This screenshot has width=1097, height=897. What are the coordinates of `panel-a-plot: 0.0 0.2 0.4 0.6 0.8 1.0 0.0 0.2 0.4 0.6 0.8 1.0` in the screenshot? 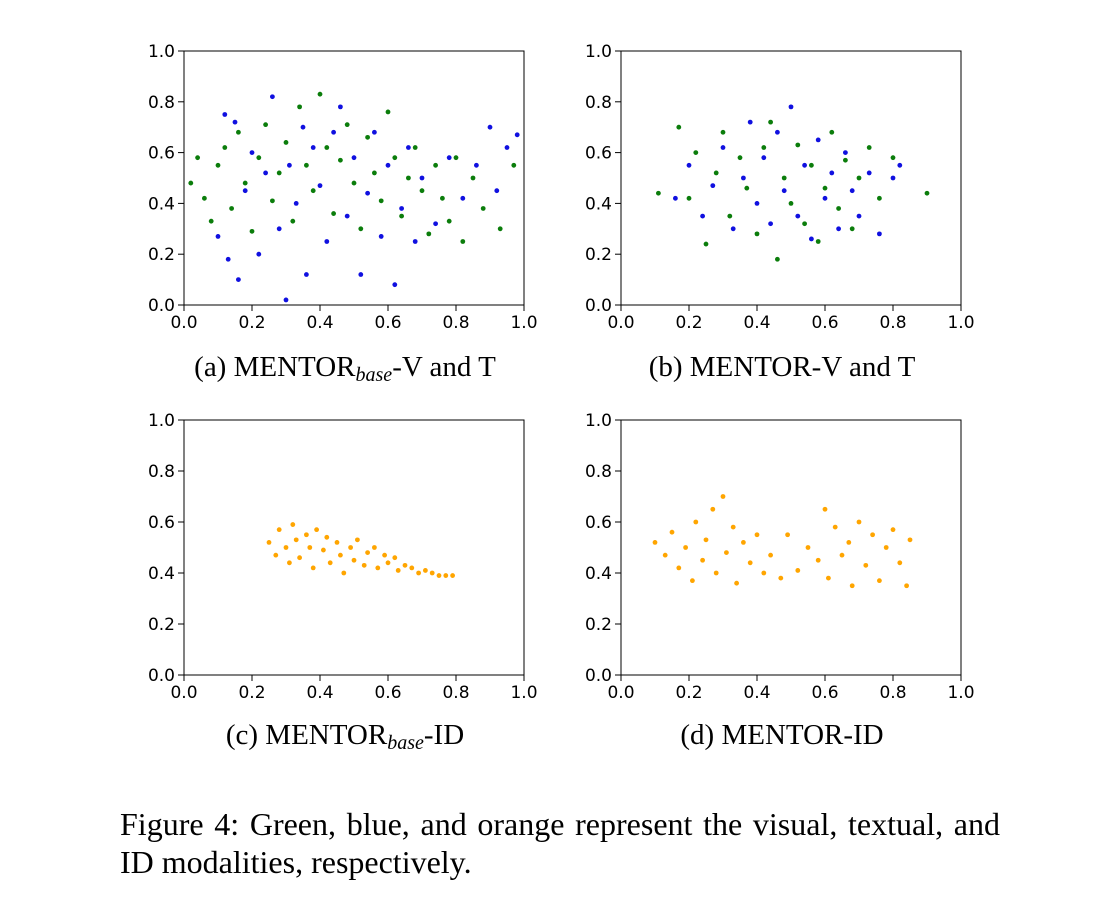 It's located at (343, 187).